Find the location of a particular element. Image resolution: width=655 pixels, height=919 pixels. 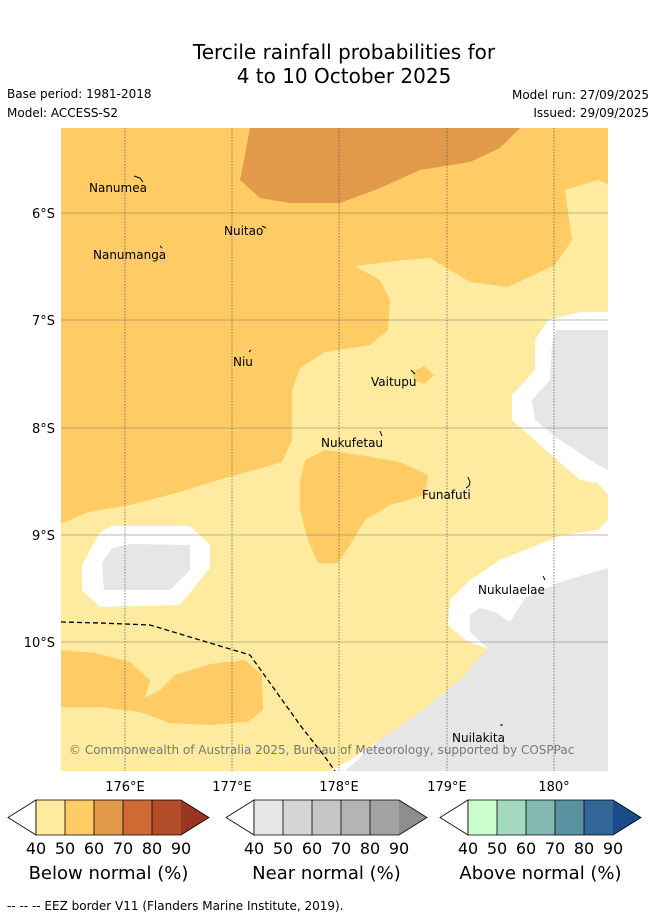

place-vaitupu: Vaitupu is located at coordinates (394, 382).